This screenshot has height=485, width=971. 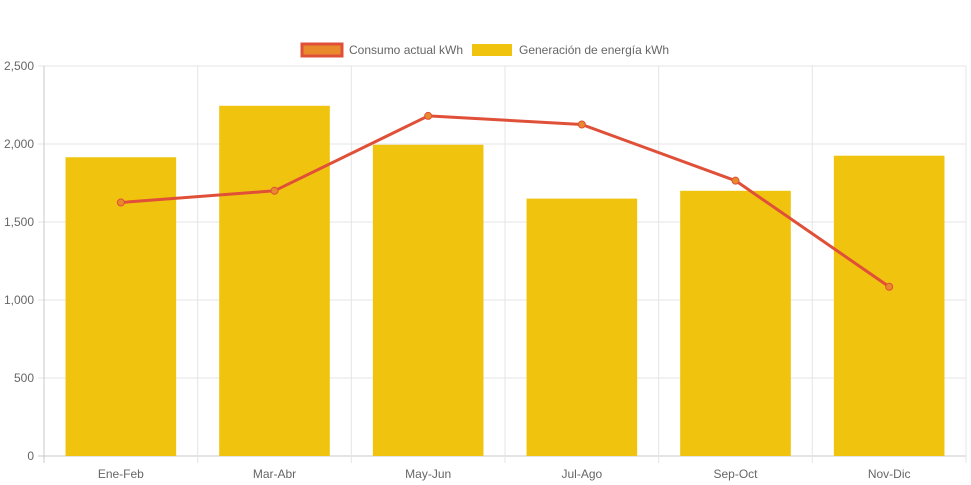 What do you see at coordinates (594, 50) in the screenshot?
I see `legend-label-generacion: Generación de energía kWh` at bounding box center [594, 50].